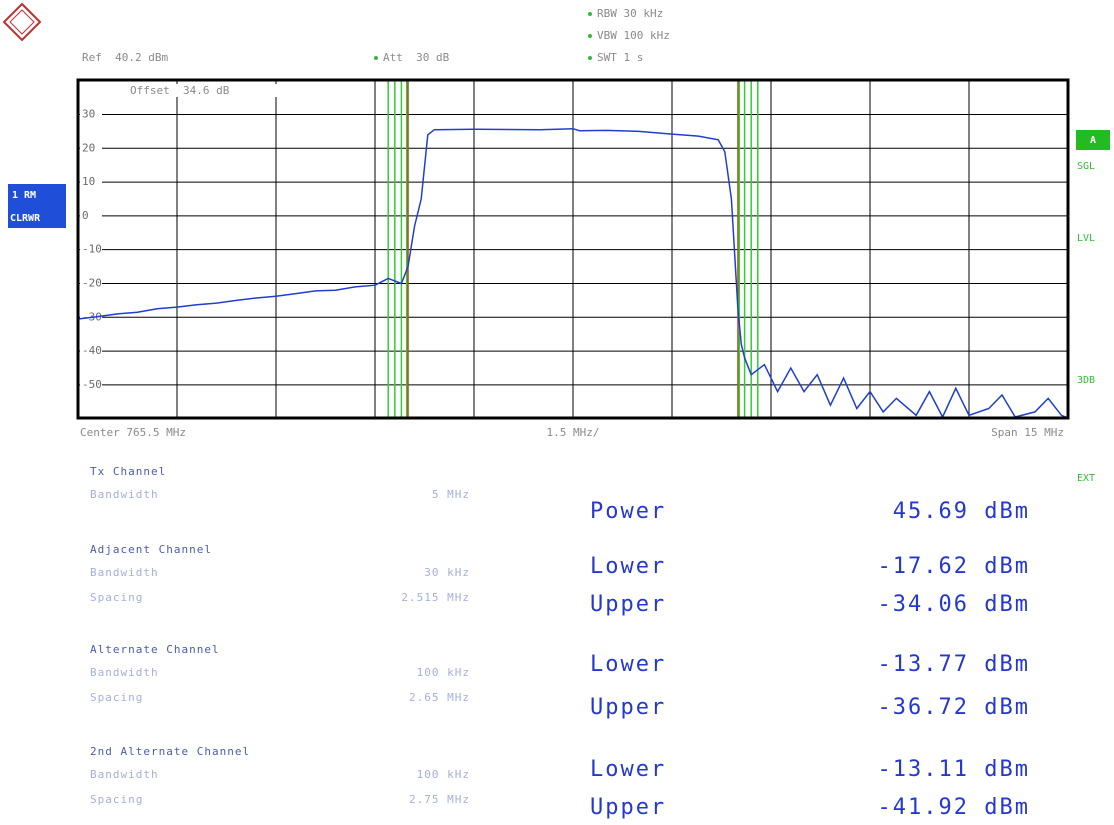  Describe the element at coordinates (435, 597) in the screenshot. I see `row-value: 2.515 MHz` at that location.